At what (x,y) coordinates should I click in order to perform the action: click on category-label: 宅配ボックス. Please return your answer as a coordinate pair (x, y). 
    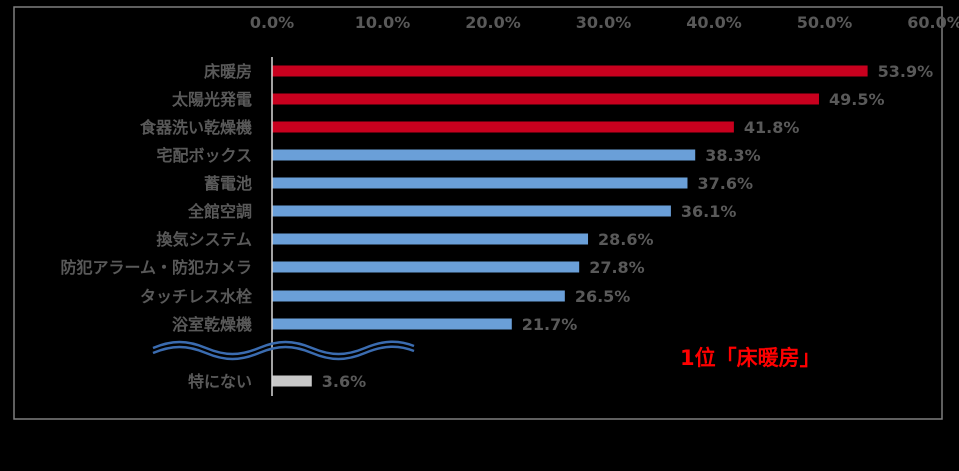
    Looking at the image, I should click on (204, 155).